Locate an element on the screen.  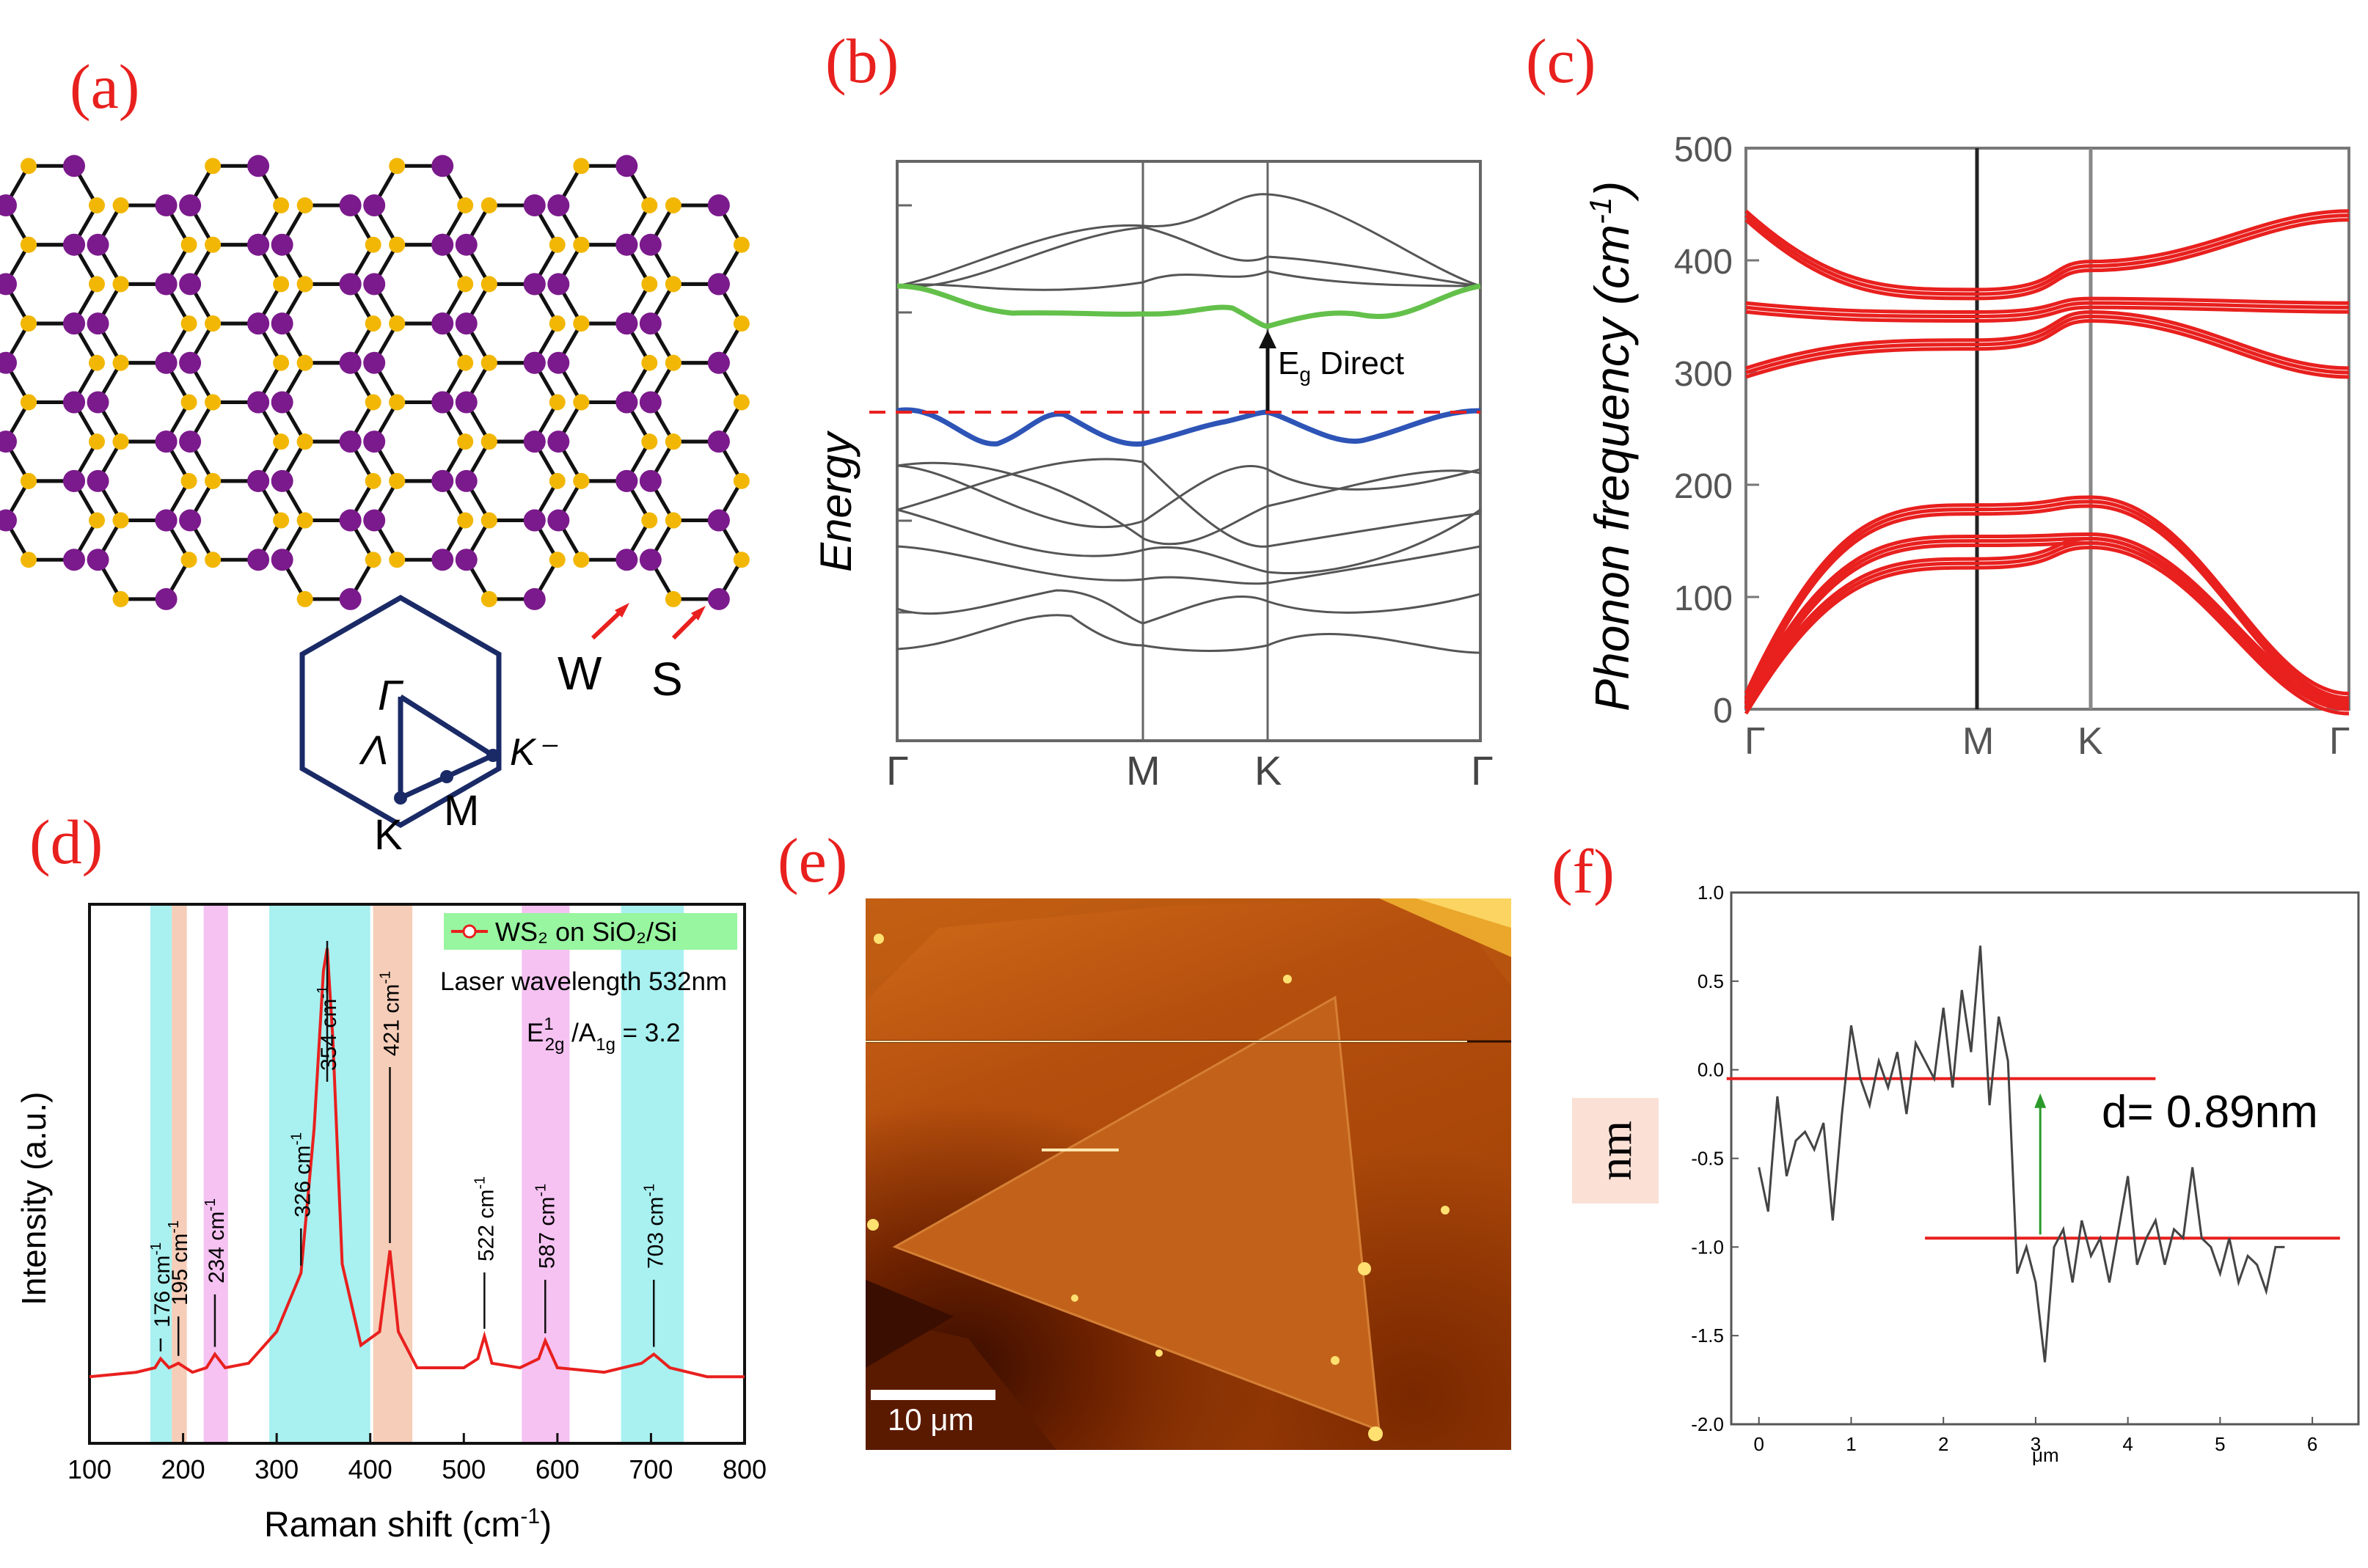
phonon-k-gamma-right: Γ is located at coordinates (2339, 741).